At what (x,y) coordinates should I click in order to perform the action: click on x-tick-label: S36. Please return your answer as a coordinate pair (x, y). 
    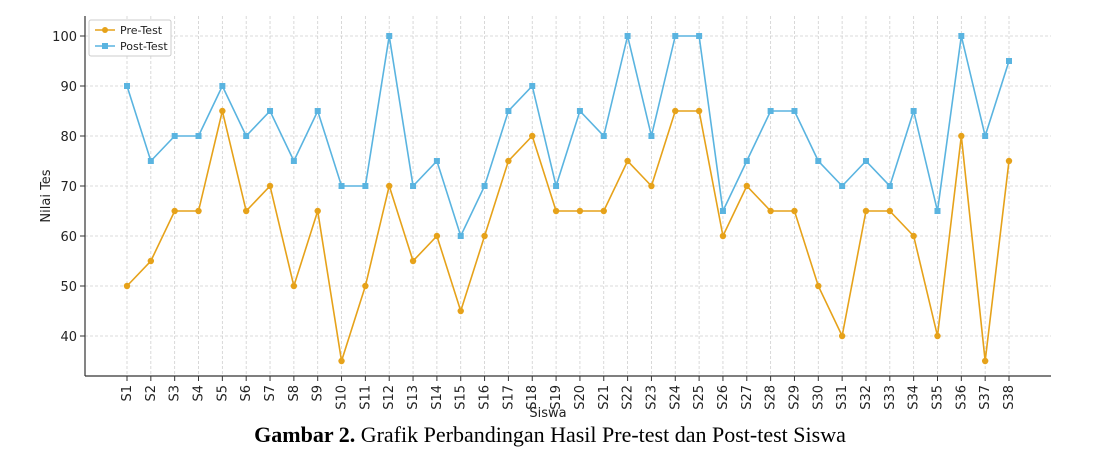
    Looking at the image, I should click on (961, 397).